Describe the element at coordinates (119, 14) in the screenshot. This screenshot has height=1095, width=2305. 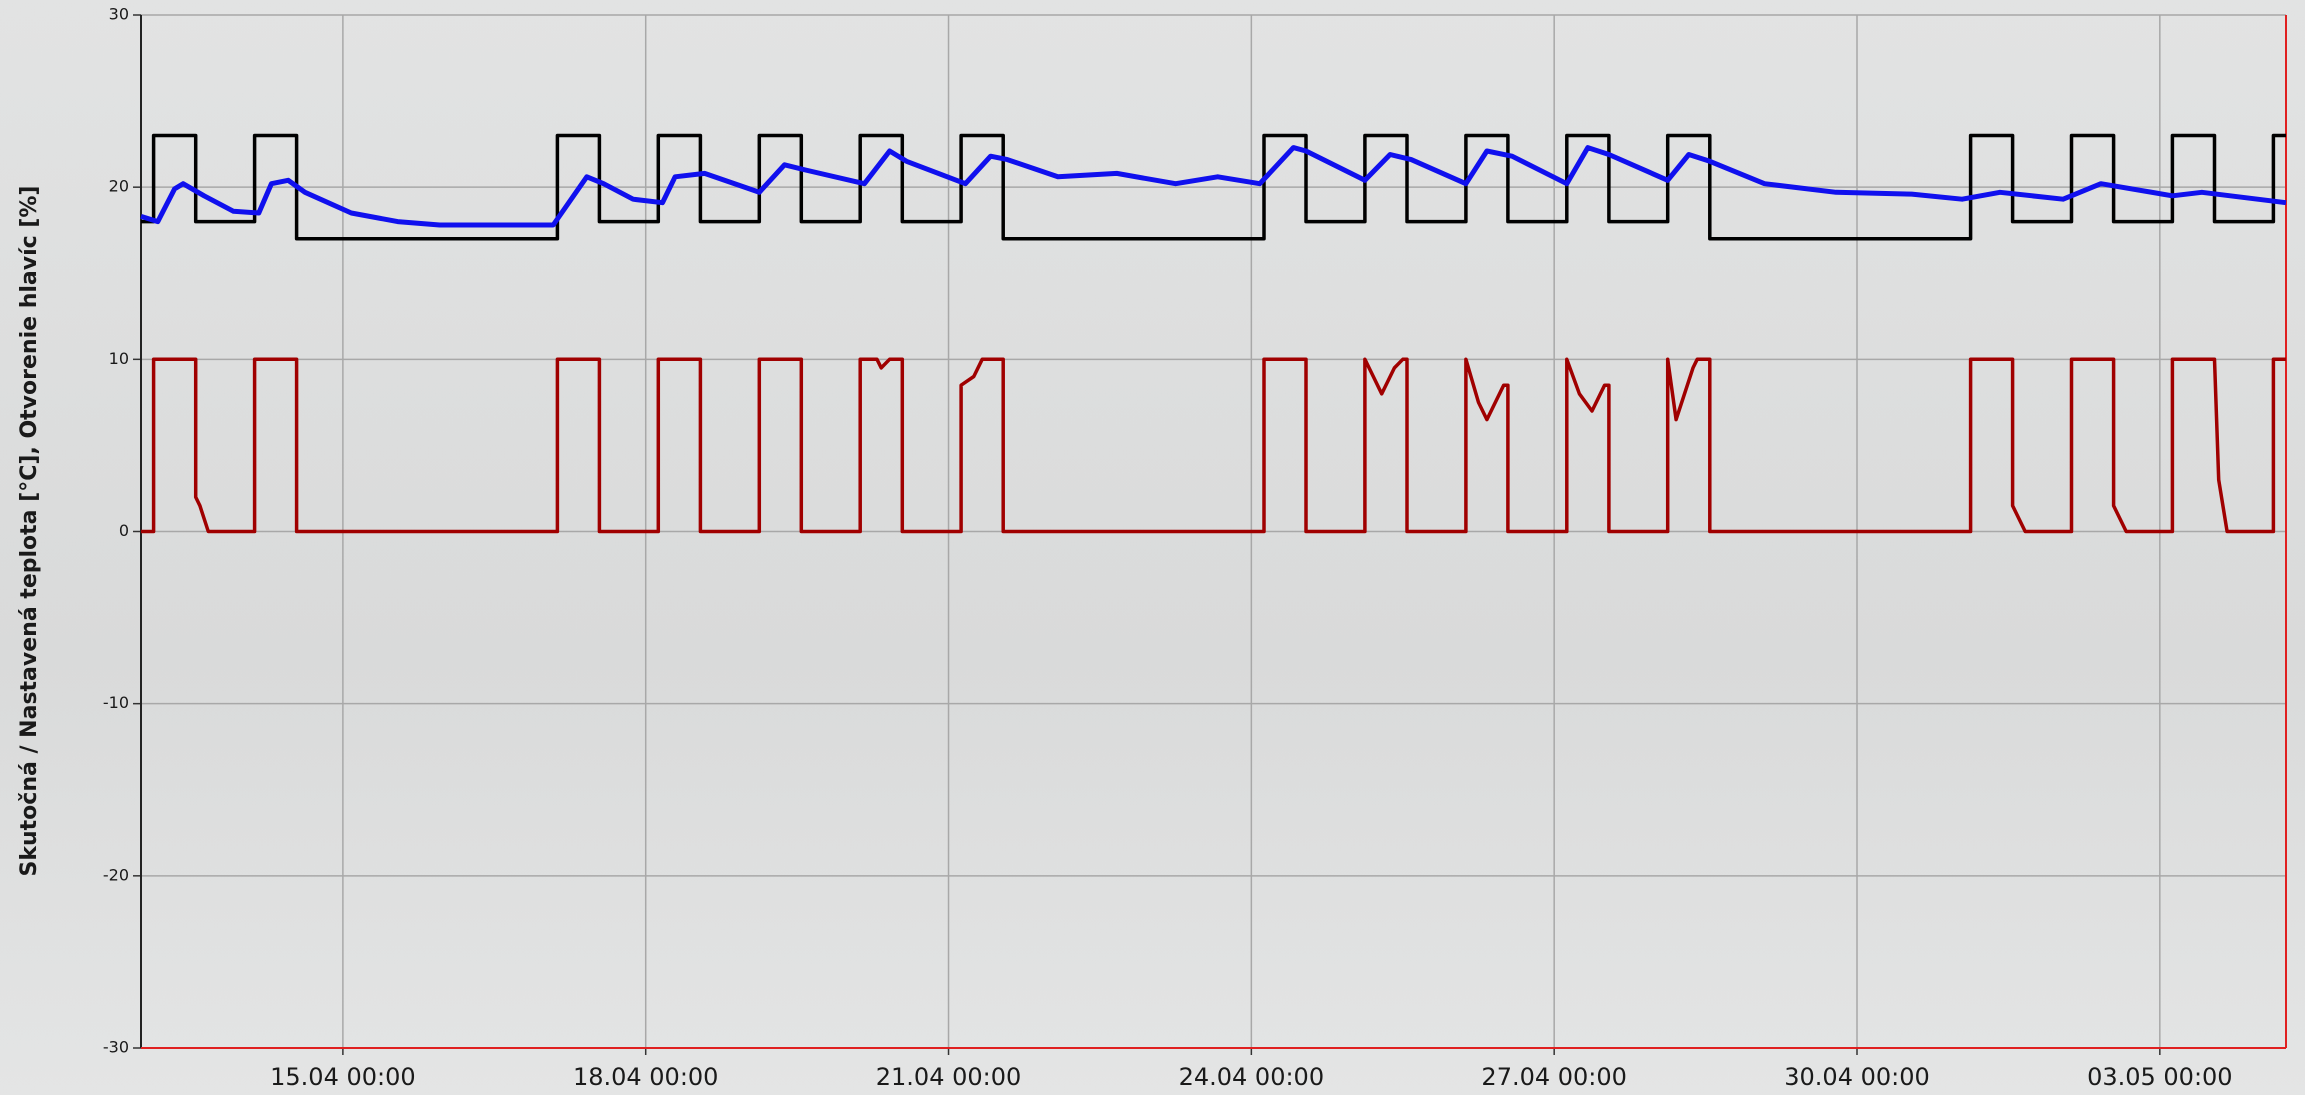
I see `y-tick-label: 30` at that location.